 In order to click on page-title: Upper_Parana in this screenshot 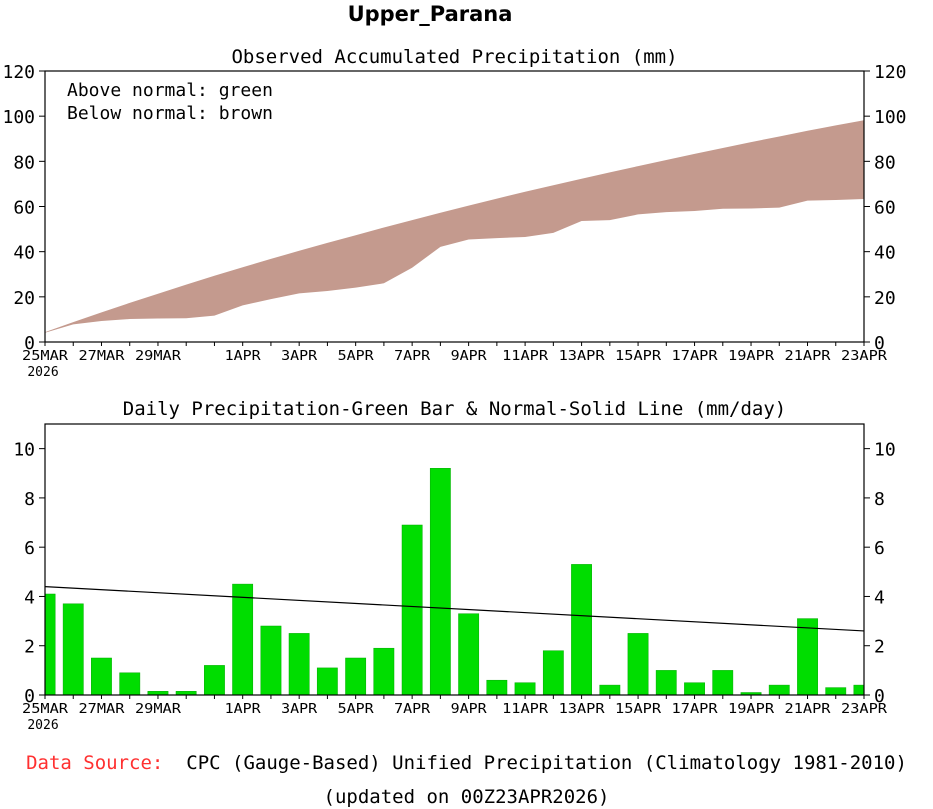, I will do `click(430, 14)`.